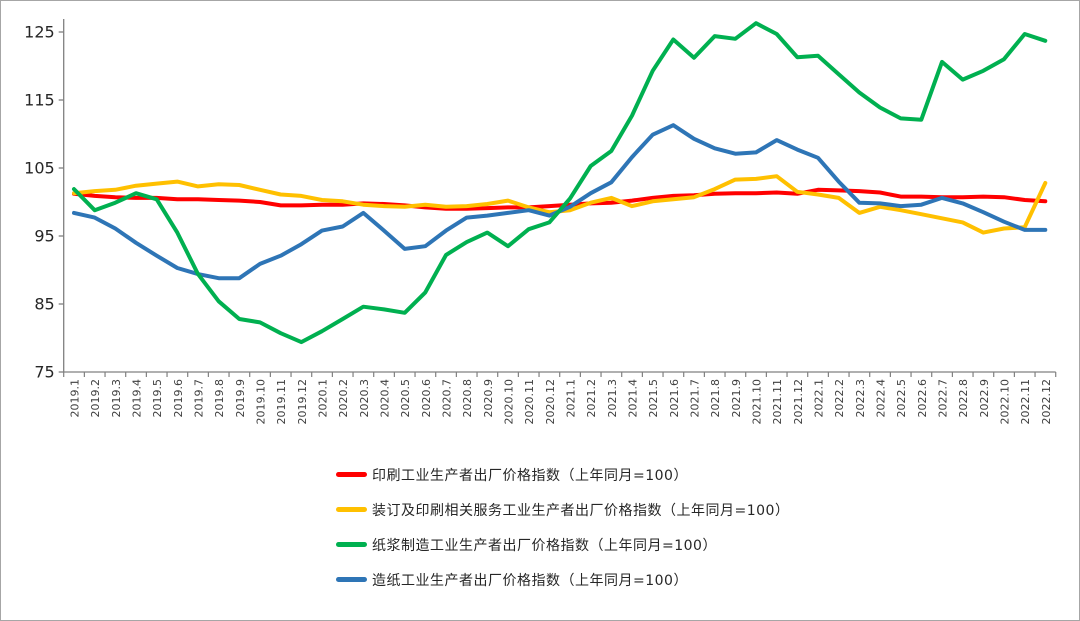 This screenshot has width=1080, height=621. Describe the element at coordinates (199, 398) in the screenshot. I see `x-axis-label: 2019.7` at that location.